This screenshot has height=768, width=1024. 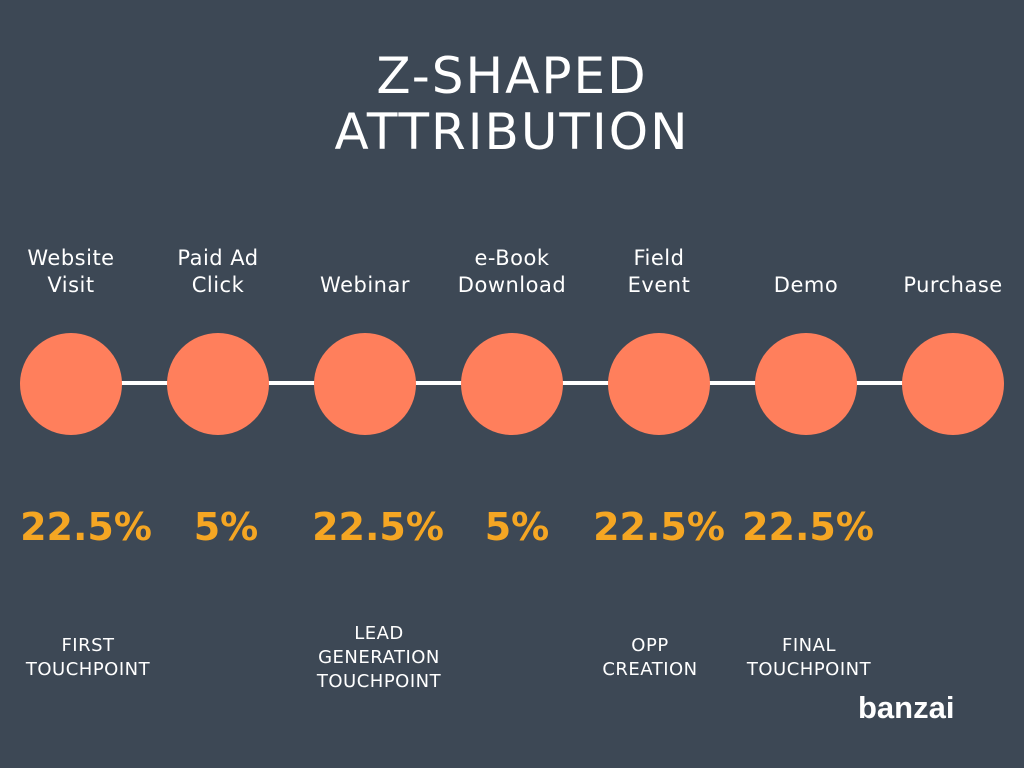 I want to click on title-line-1: Z-SHAPED, so click(x=512, y=76).